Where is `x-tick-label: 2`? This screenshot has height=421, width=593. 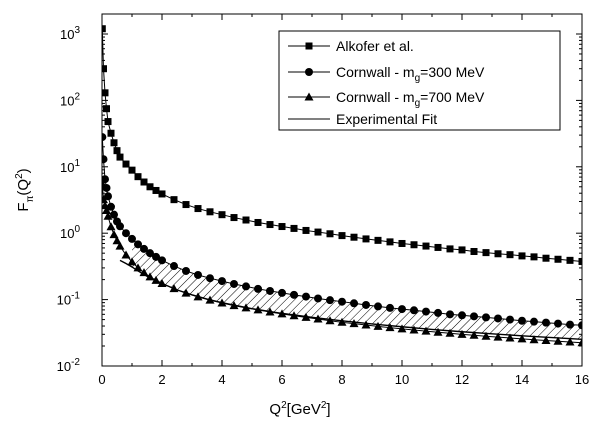
x-tick-label: 2 is located at coordinates (161, 379).